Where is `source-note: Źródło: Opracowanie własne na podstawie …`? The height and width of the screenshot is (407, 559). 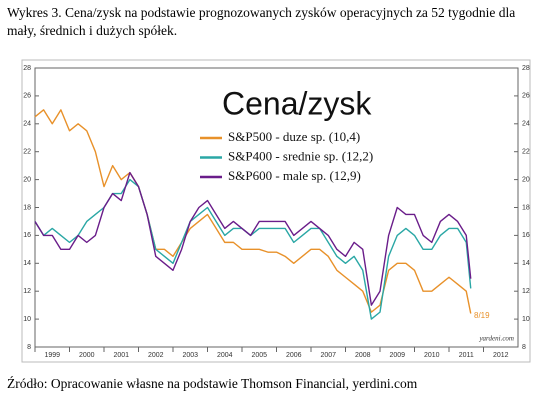 source-note: Źródło: Opracowanie własne na podstawie … is located at coordinates (212, 383).